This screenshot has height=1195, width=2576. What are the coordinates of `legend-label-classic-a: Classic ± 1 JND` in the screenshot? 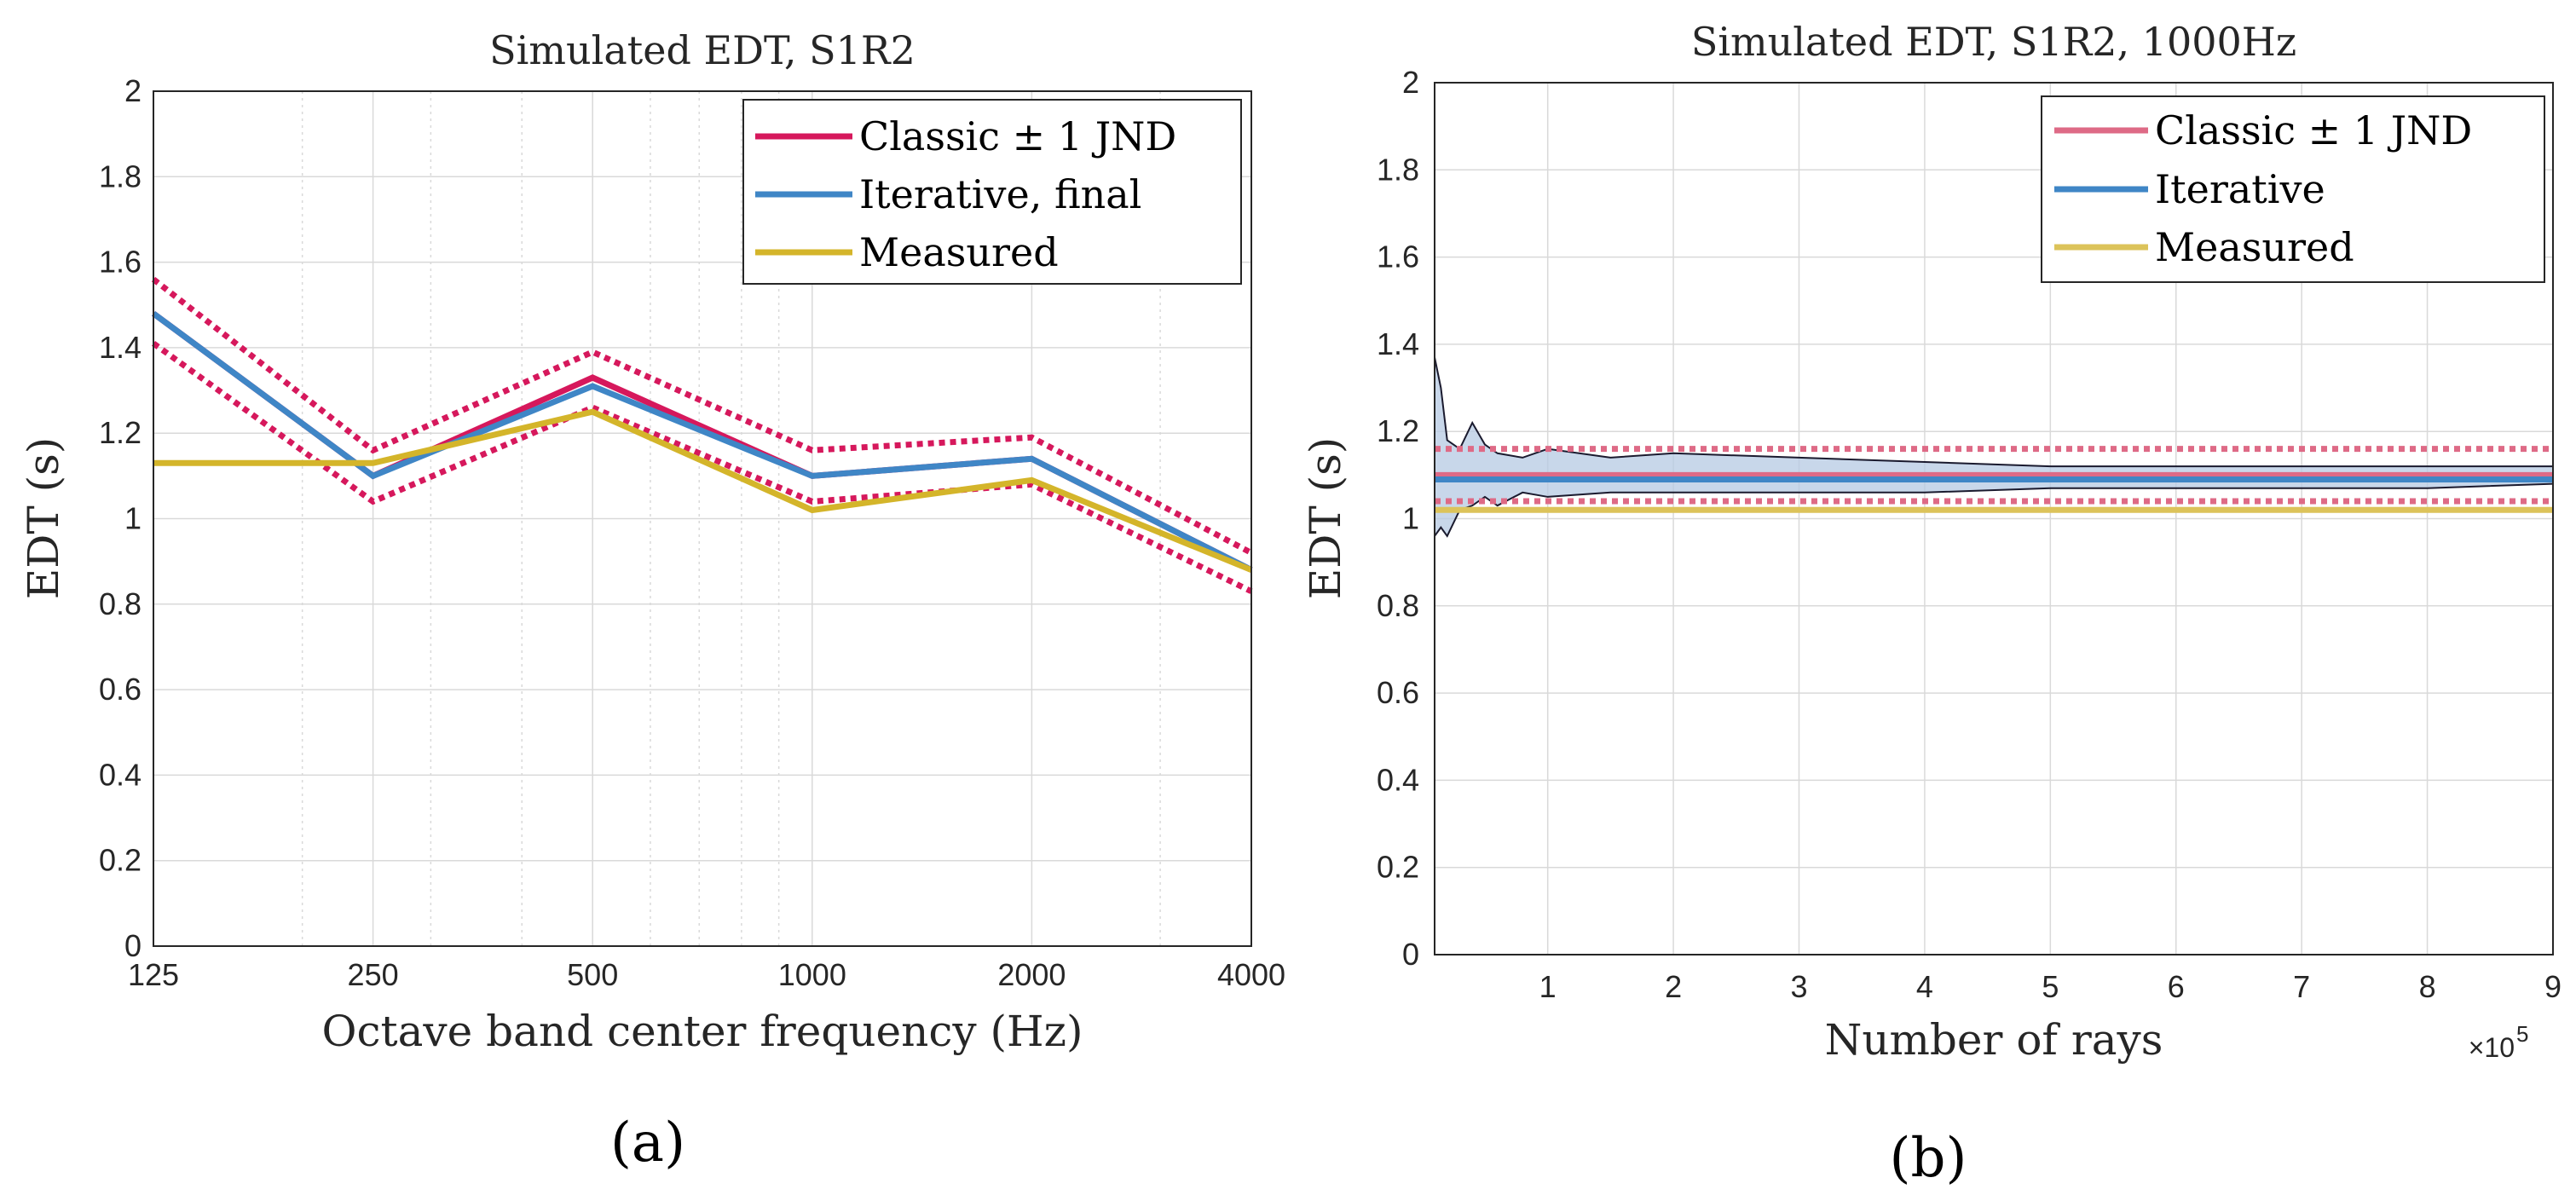 It's located at (1017, 136).